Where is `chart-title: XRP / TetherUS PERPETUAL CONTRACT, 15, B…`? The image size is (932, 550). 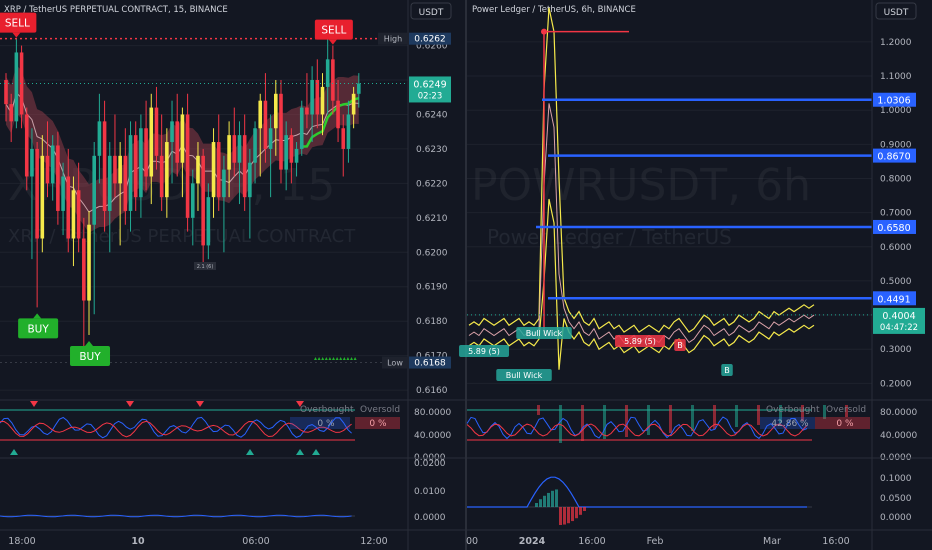 chart-title: XRP / TetherUS PERPETUAL CONTRACT, 15, B… is located at coordinates (116, 10).